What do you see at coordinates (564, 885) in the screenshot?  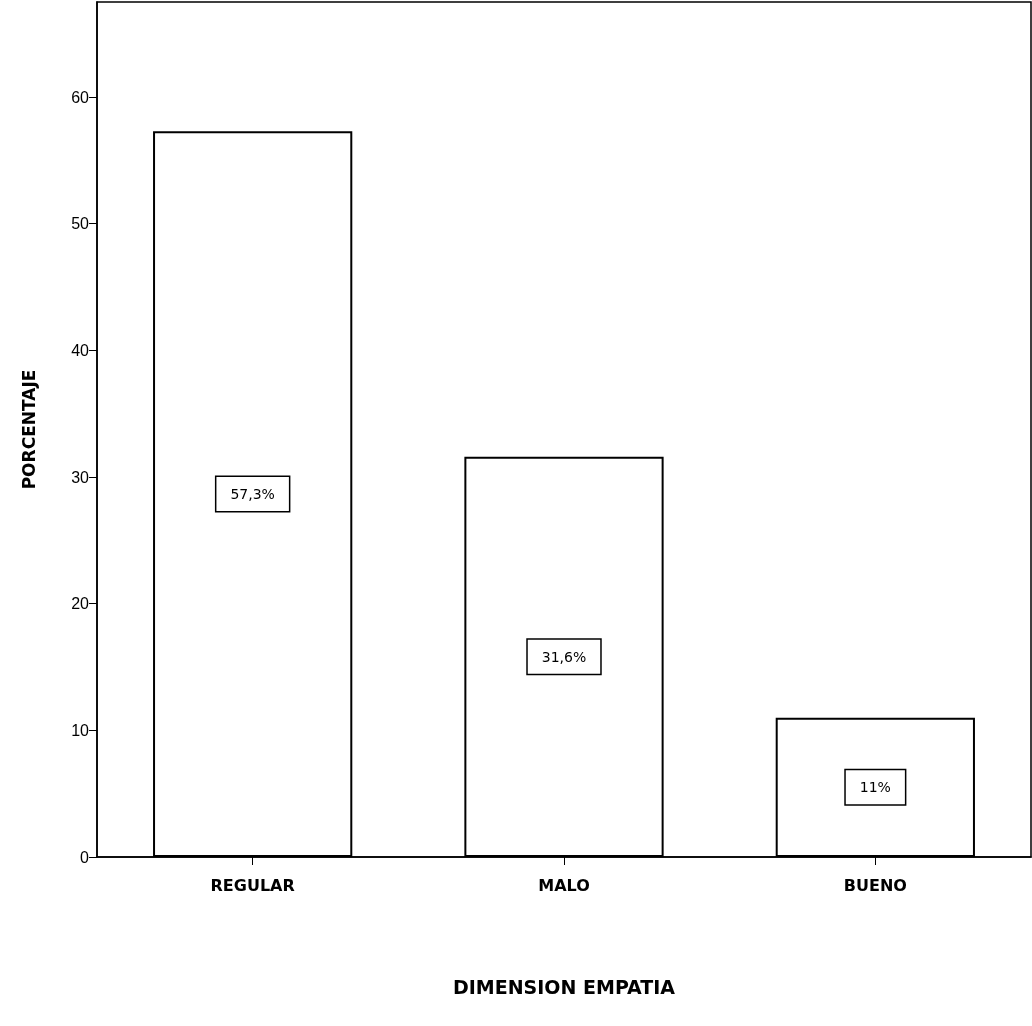 I see `x-tick-label: MALO` at bounding box center [564, 885].